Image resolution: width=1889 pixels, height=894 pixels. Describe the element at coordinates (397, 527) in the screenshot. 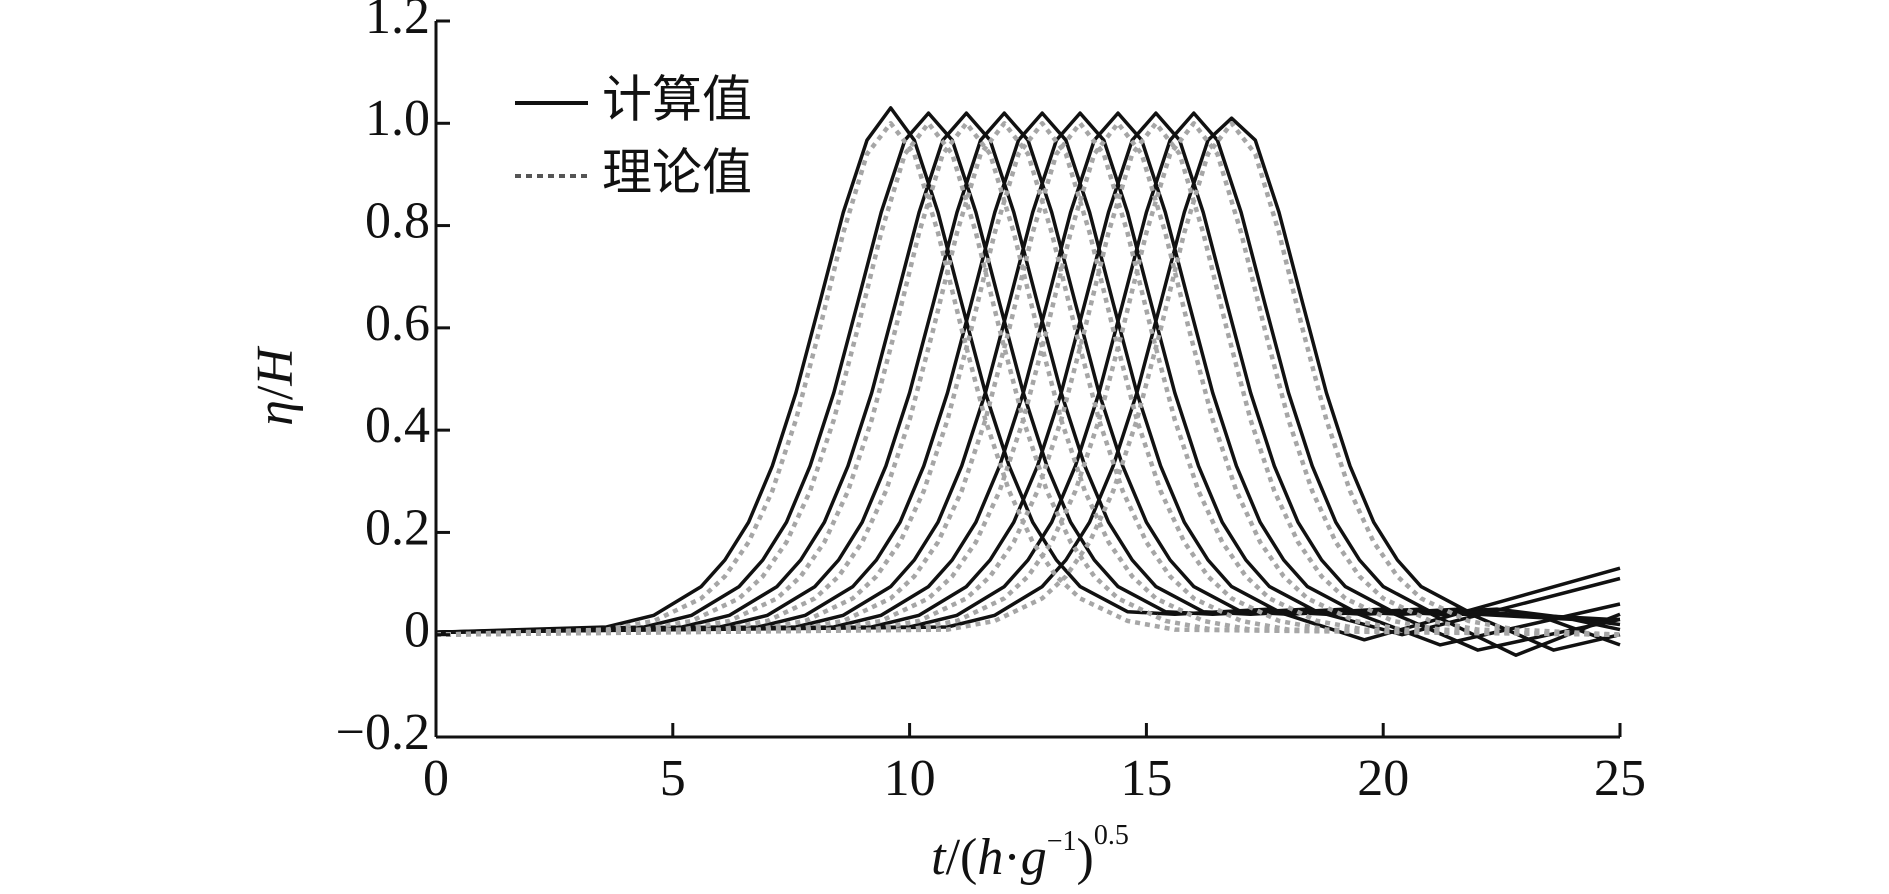

I see `y-tick-label: 0.2` at that location.